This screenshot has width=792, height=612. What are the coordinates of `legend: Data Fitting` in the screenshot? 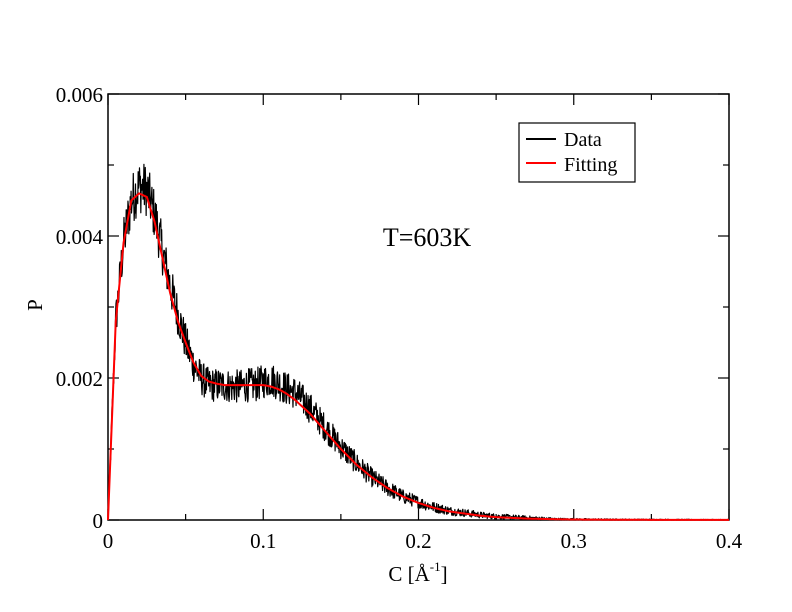 It's located at (577, 152).